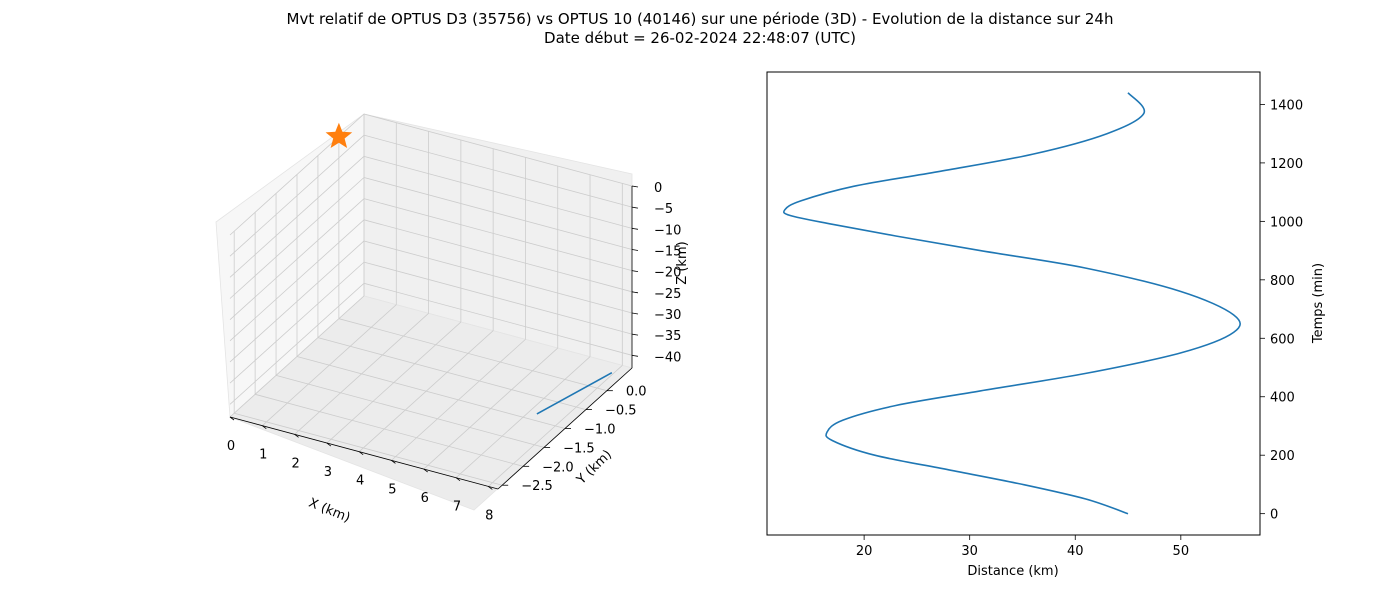  Describe the element at coordinates (1282, 339) in the screenshot. I see `y-tick-label: 600` at that location.